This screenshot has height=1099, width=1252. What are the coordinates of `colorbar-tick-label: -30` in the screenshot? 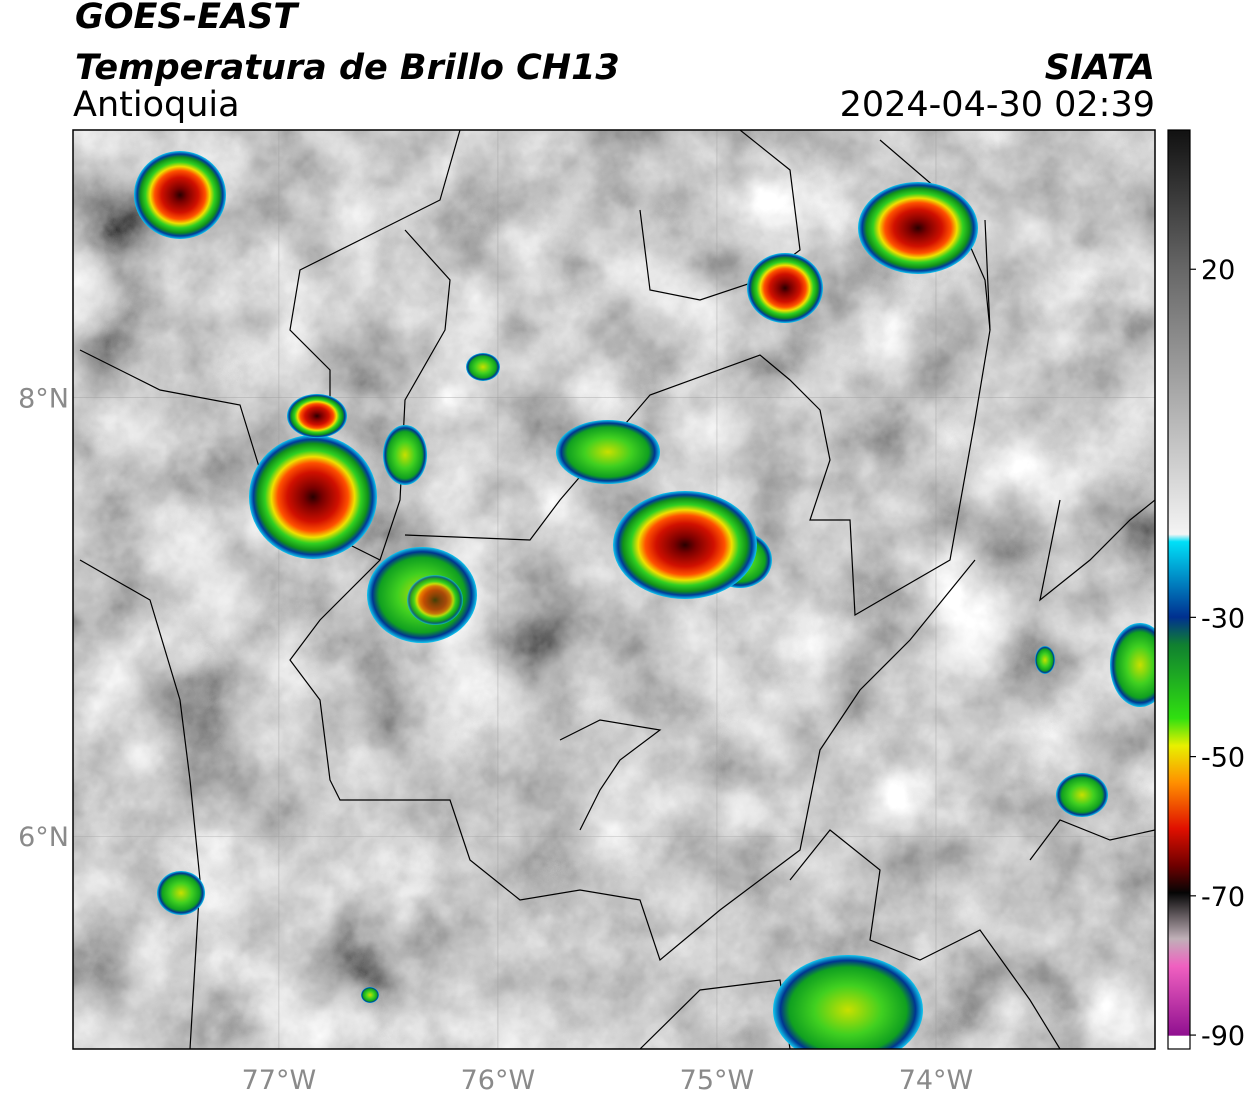 It's located at (1223, 618).